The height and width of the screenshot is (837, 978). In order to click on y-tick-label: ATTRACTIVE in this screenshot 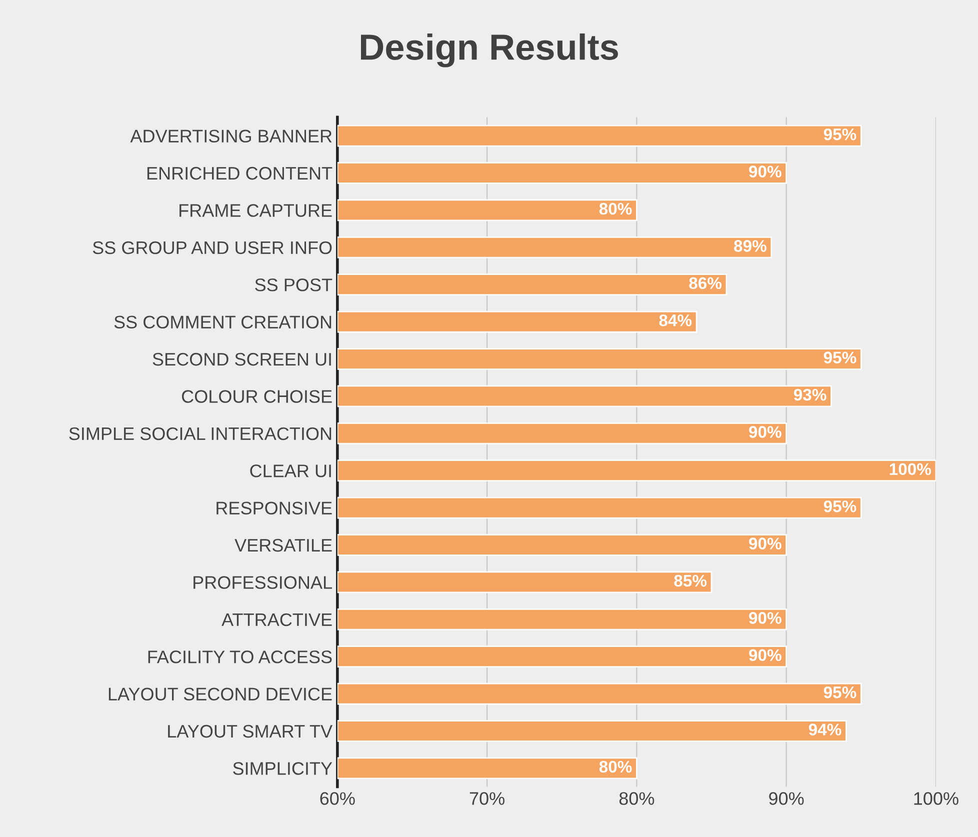, I will do `click(277, 619)`.